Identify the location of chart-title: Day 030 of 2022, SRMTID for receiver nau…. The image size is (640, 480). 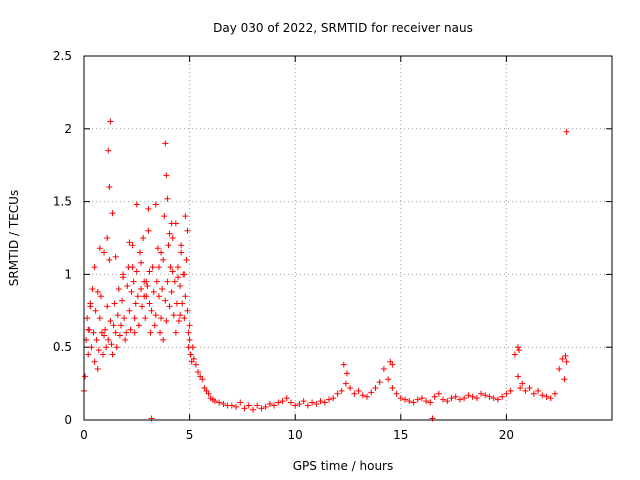
(343, 28).